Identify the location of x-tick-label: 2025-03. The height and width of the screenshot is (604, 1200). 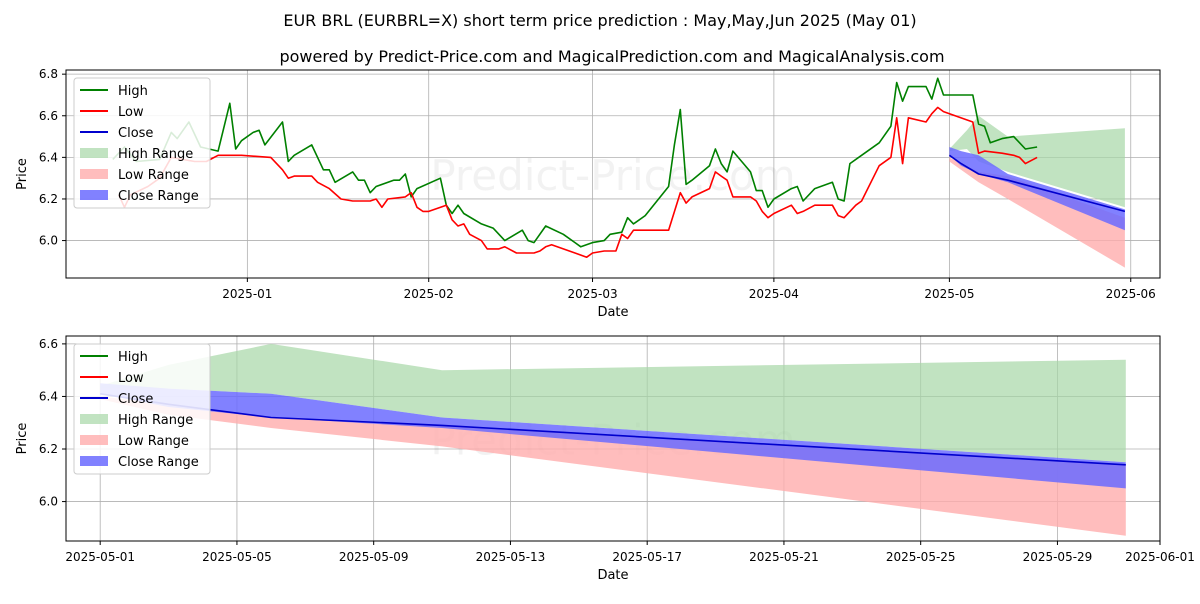
(592, 294).